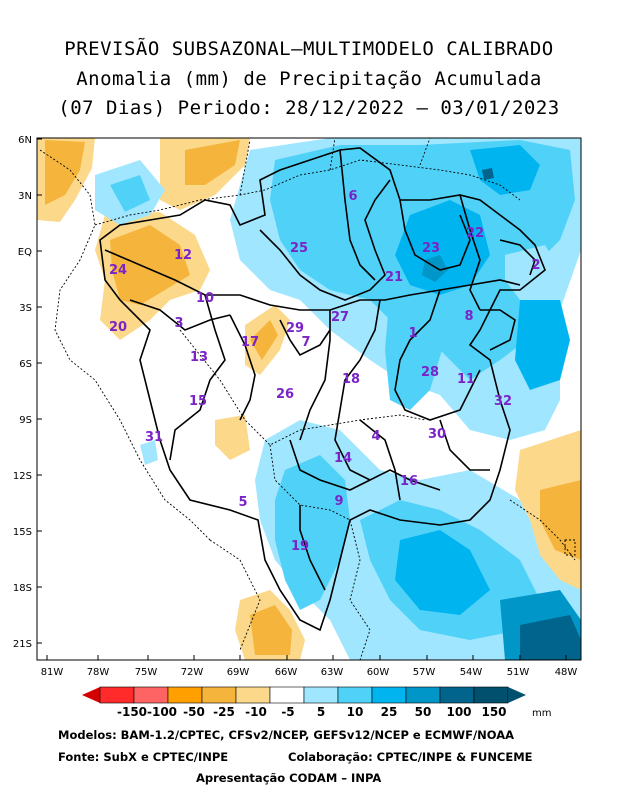 This screenshot has width=618, height=800. Describe the element at coordinates (250, 342) in the screenshot. I see `region-label: 17` at that location.